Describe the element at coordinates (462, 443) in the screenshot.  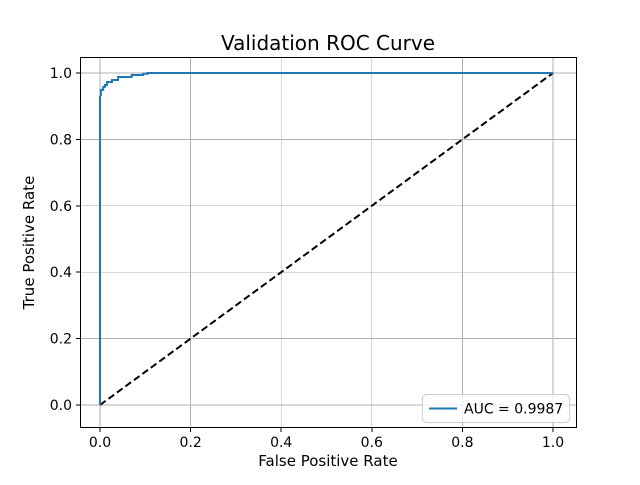
I see `x-tick-label: 0.8` at that location.